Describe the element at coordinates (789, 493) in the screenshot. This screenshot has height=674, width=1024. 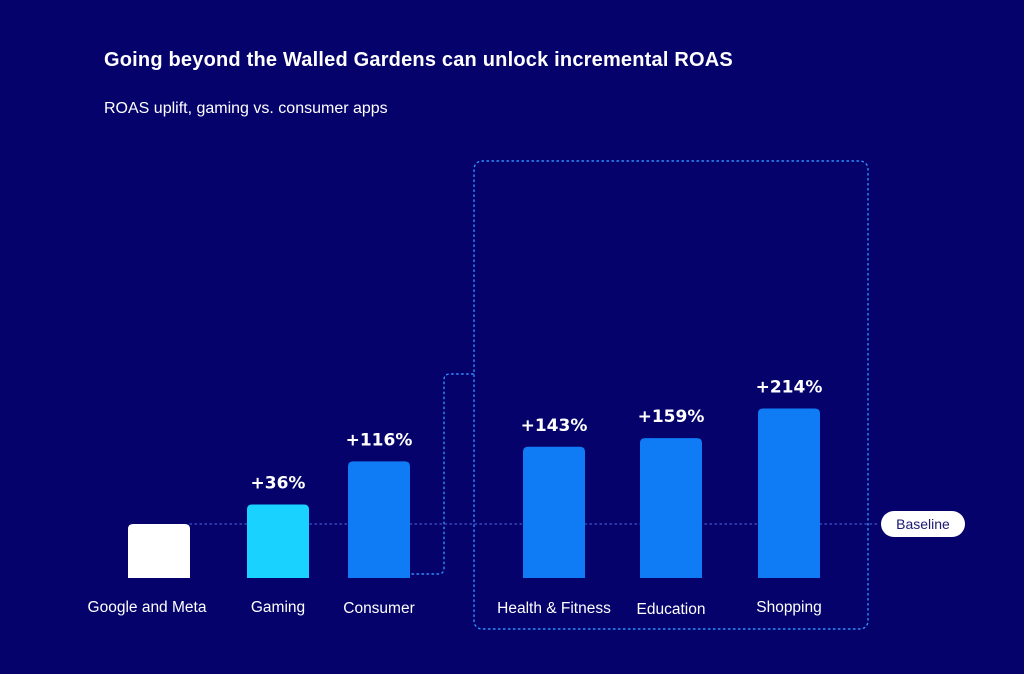
I see `bar-shopping` at that location.